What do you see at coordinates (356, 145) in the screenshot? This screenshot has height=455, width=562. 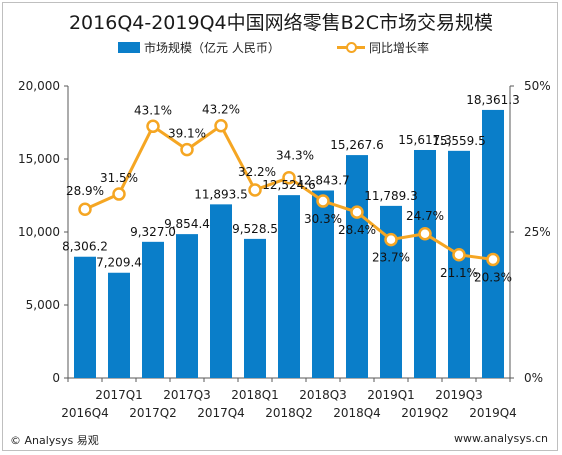 I see `bar-value-label: 15,267.6` at bounding box center [356, 145].